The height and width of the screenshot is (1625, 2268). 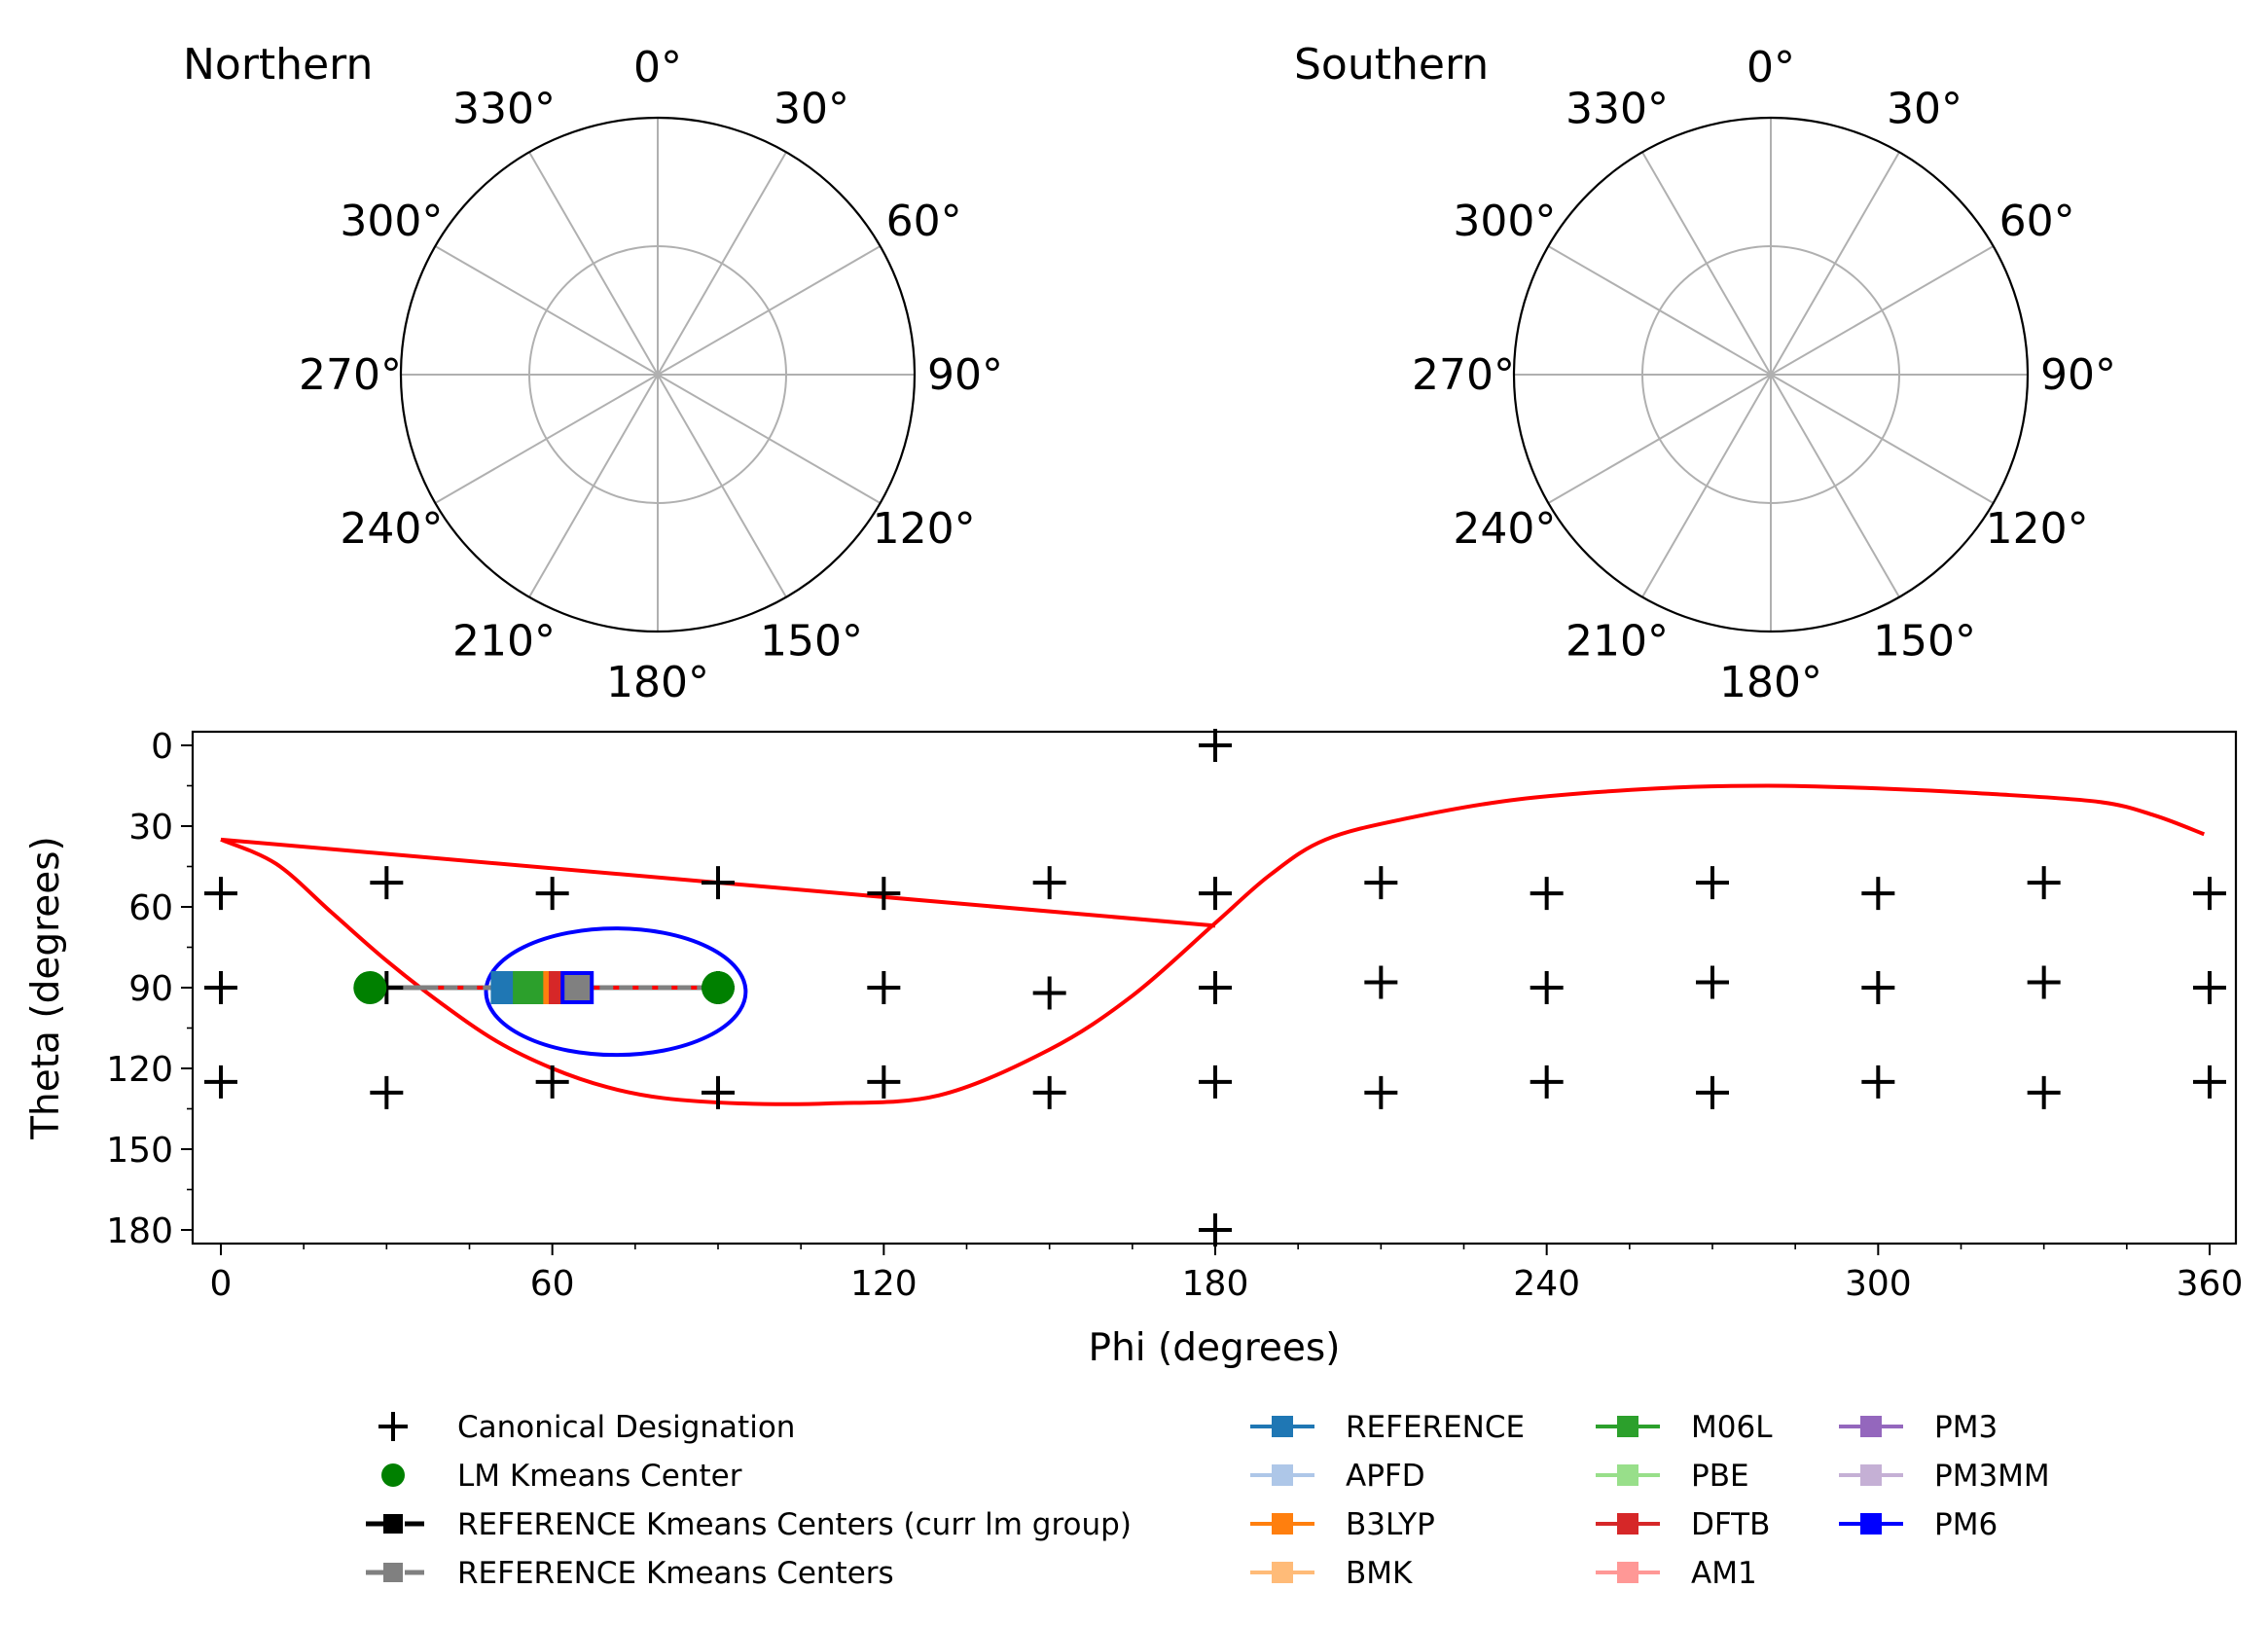 I want to click on legend-label: AM1, so click(x=1724, y=1573).